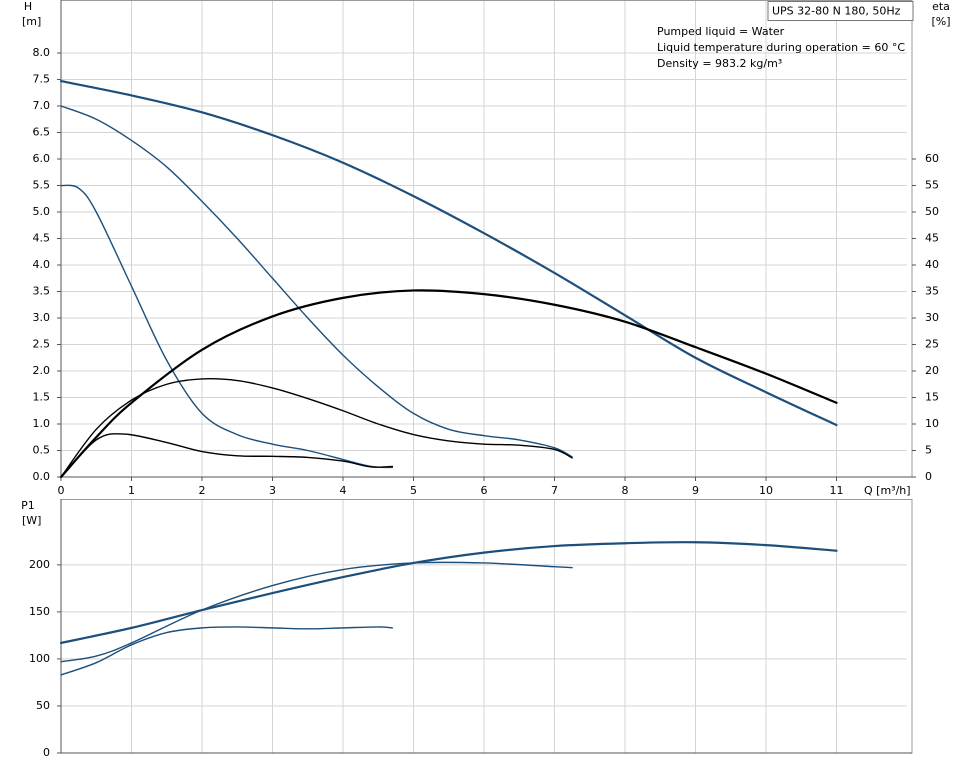 The width and height of the screenshot is (966, 764). I want to click on x-tick-label: 7, so click(554, 490).